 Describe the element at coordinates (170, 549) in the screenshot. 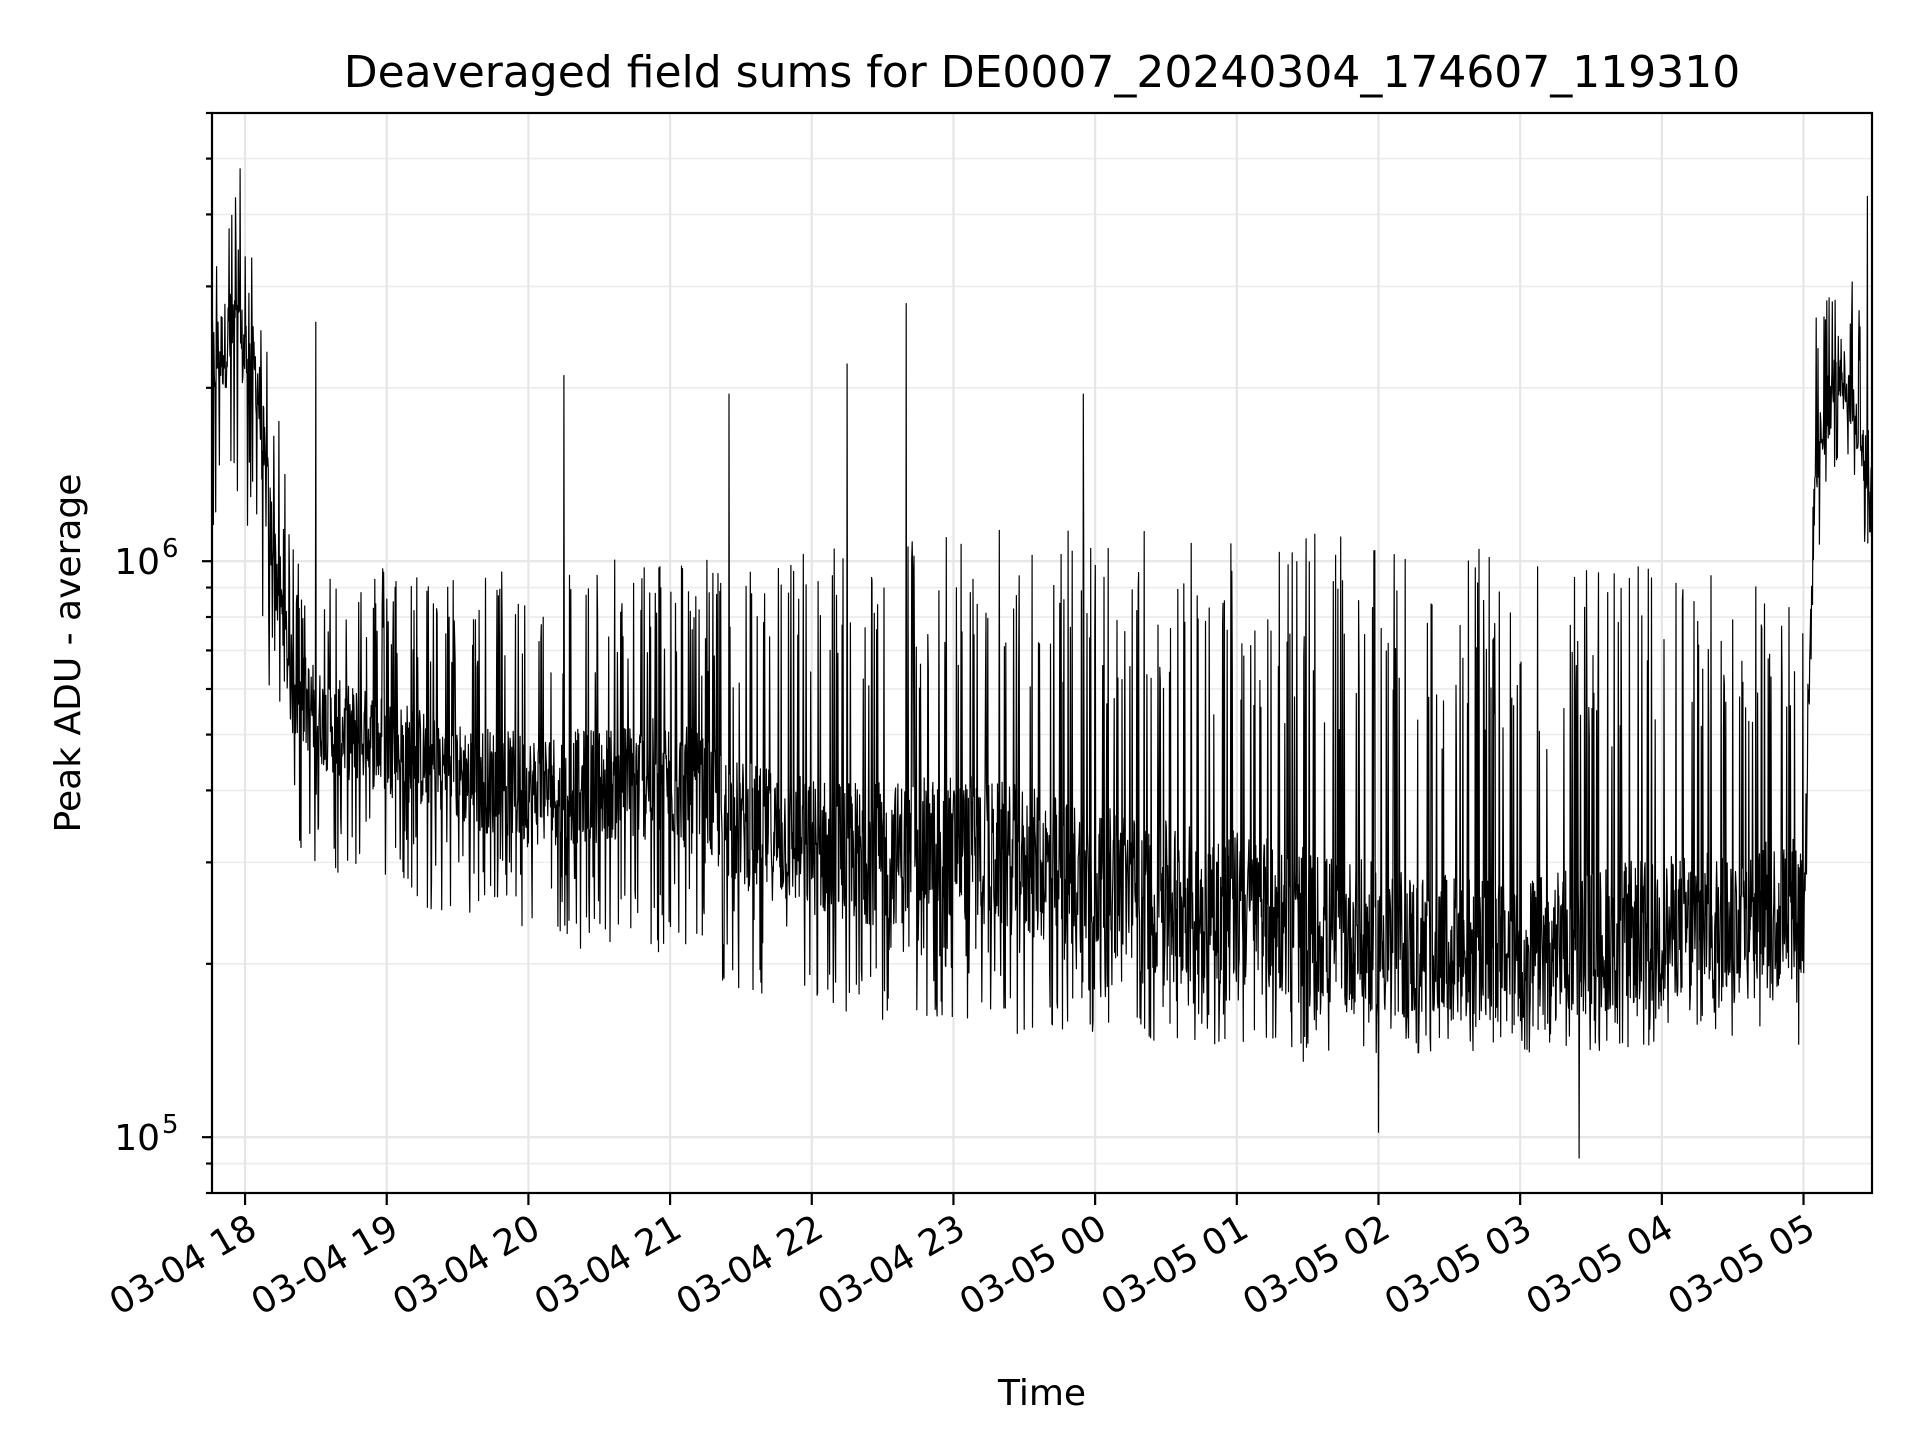

I see `y-tick-label-exponent: 6` at that location.